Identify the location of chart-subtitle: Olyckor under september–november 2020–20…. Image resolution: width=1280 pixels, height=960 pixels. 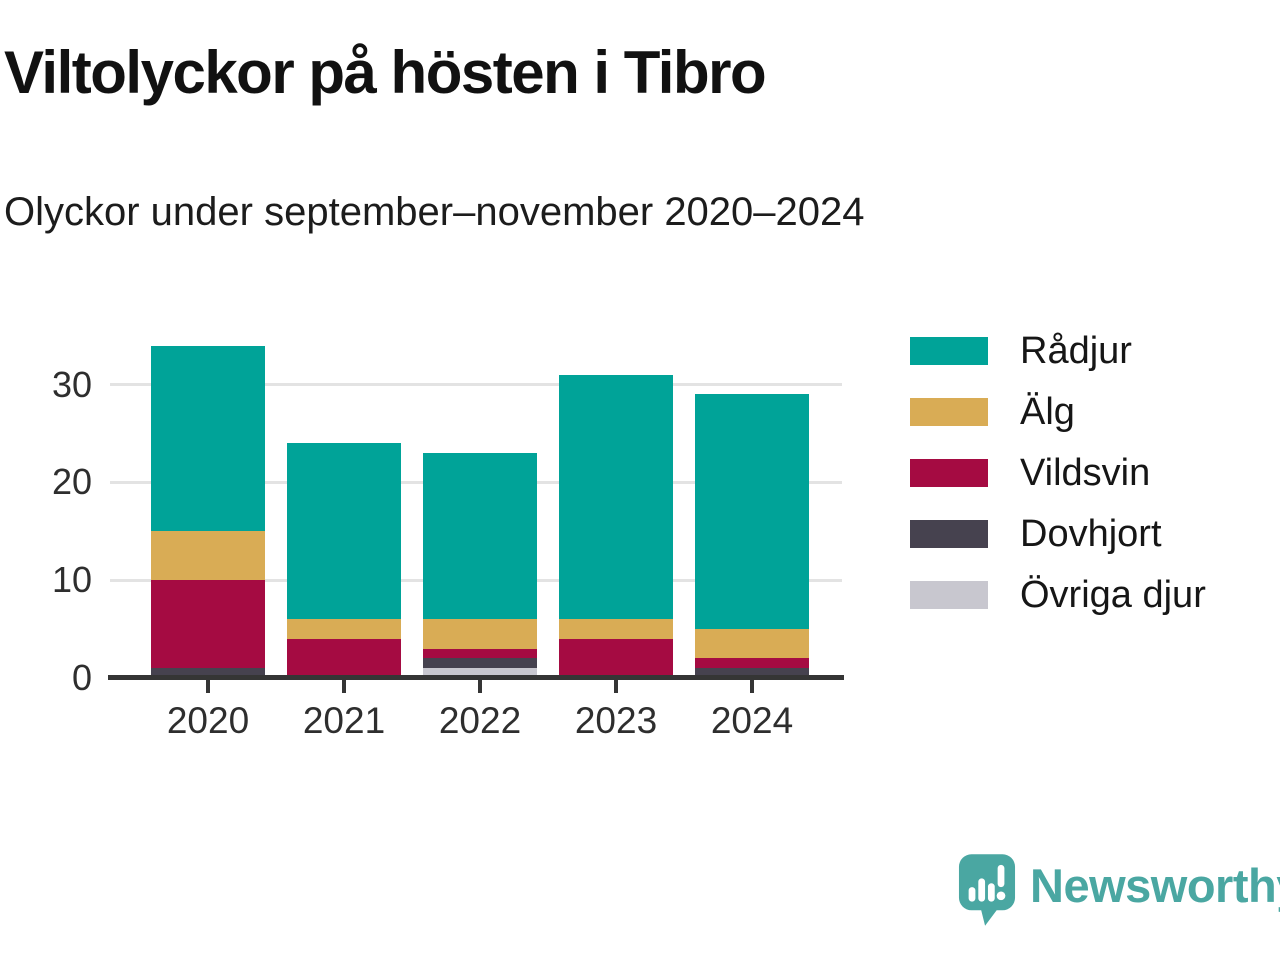
(434, 212).